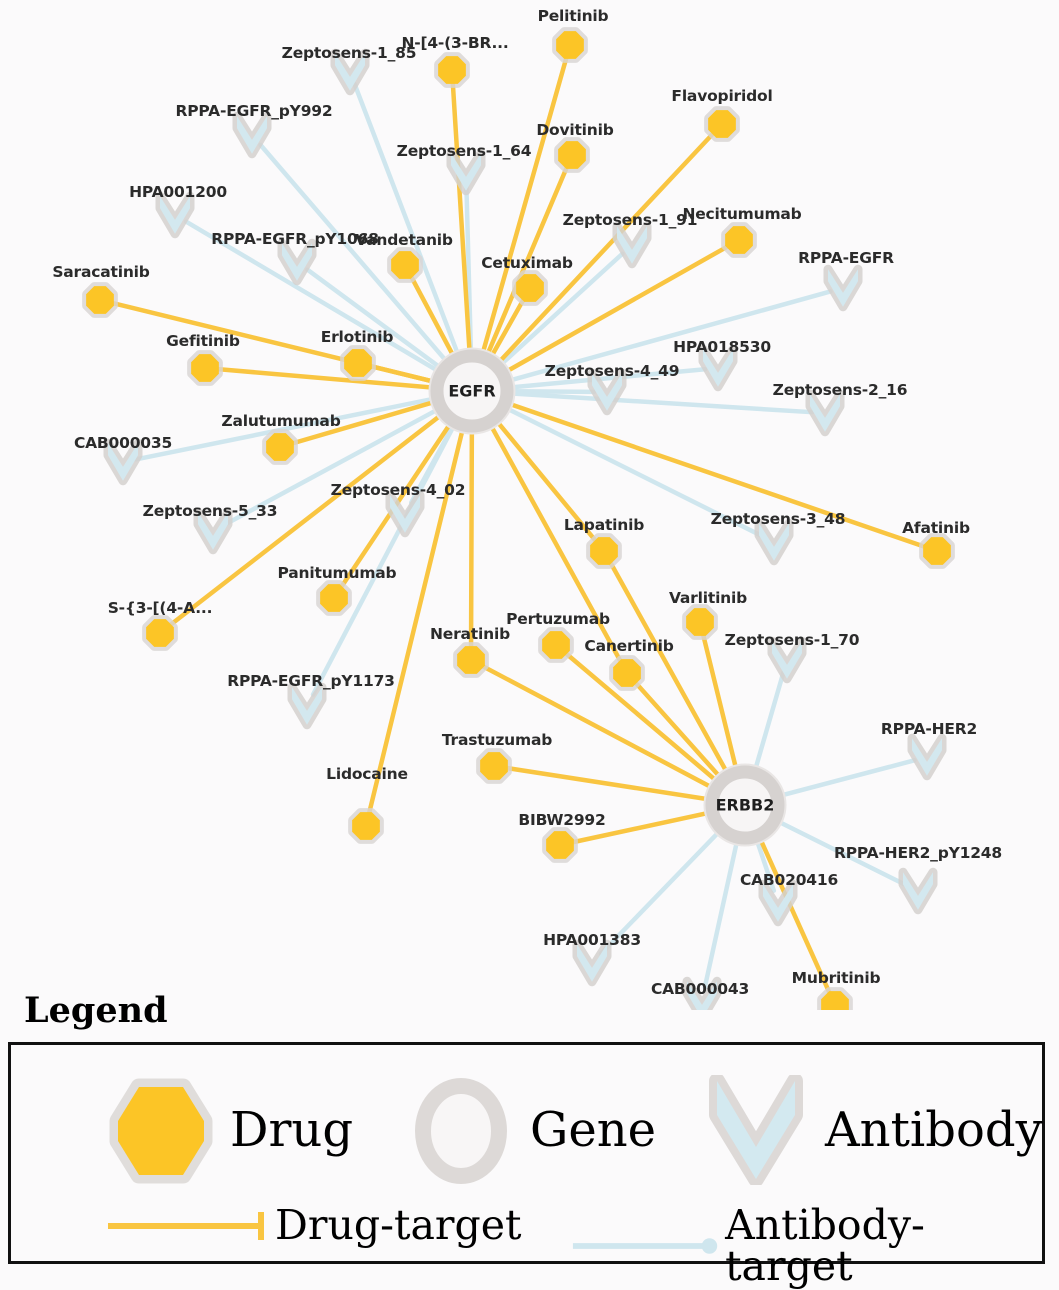 The image size is (1059, 1290). I want to click on gene-node-label: EGFR, so click(472, 391).